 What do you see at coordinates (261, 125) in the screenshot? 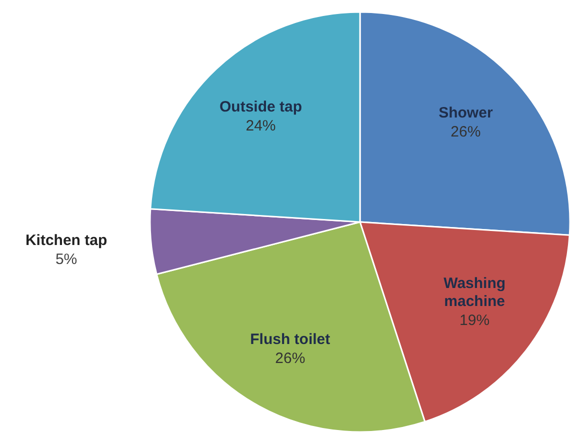
I see `data-label: 24%` at bounding box center [261, 125].